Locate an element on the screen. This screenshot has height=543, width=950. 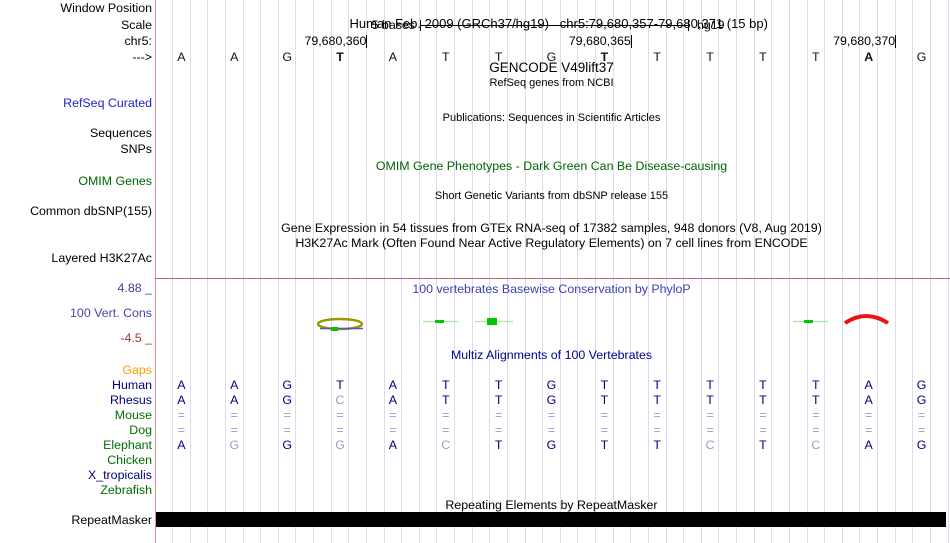
align-base-rhesus: G is located at coordinates (921, 400).